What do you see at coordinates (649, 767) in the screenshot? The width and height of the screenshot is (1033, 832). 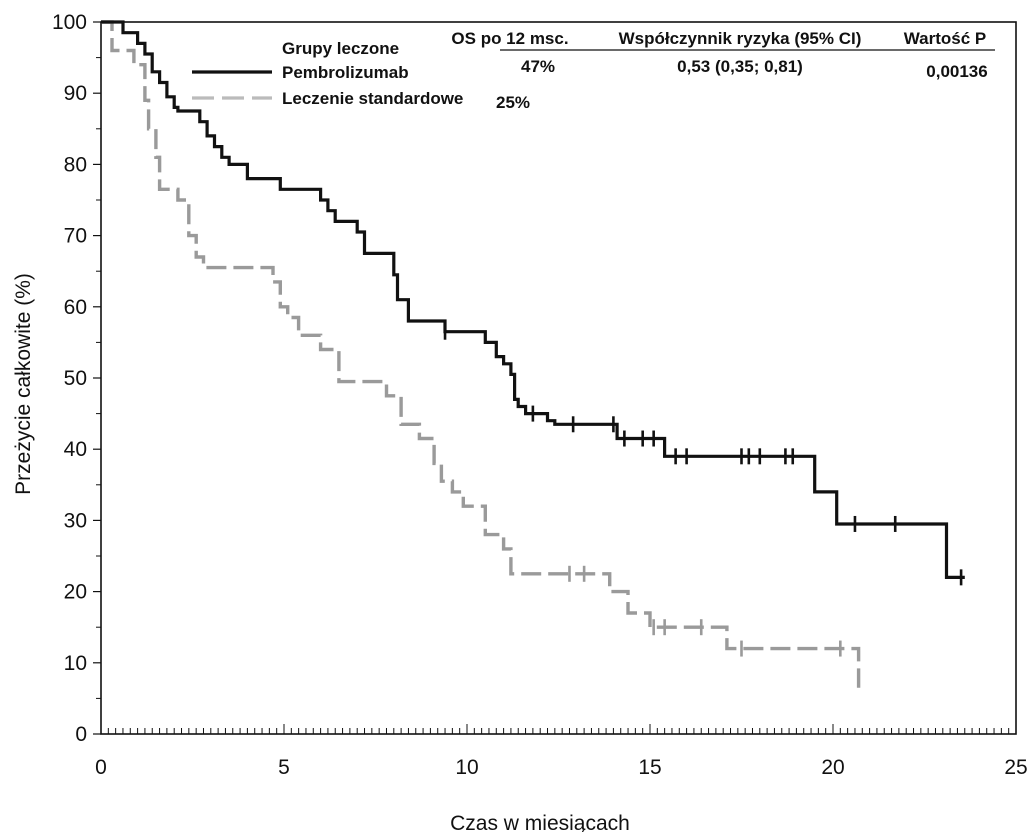 I see `x-tick-label: 15` at bounding box center [649, 767].